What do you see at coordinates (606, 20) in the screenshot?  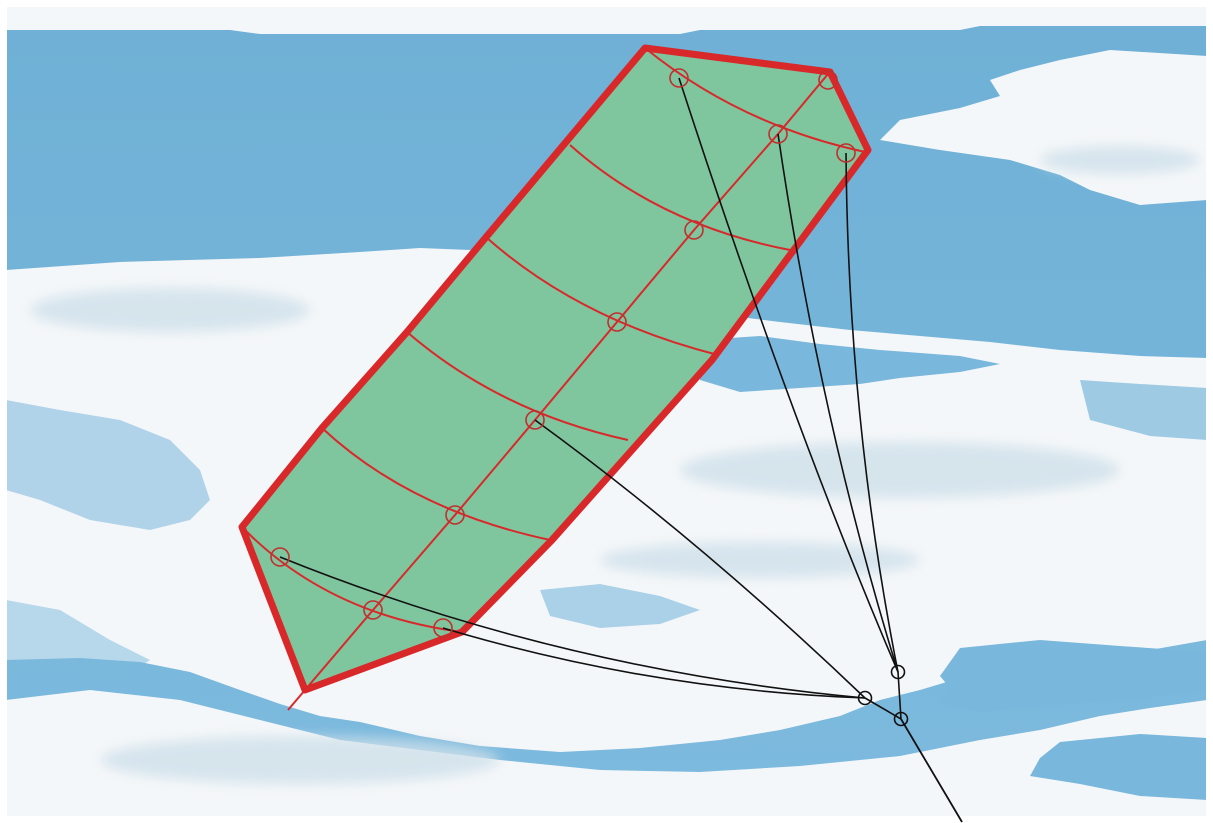 I see `cloud-top-band` at bounding box center [606, 20].